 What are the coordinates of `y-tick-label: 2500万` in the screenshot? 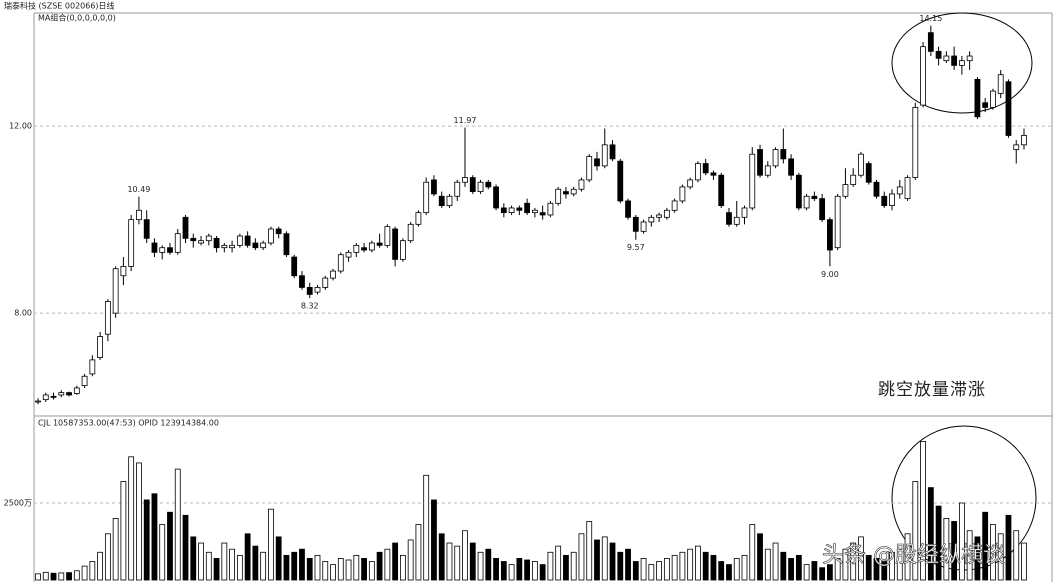 It's located at (18, 503).